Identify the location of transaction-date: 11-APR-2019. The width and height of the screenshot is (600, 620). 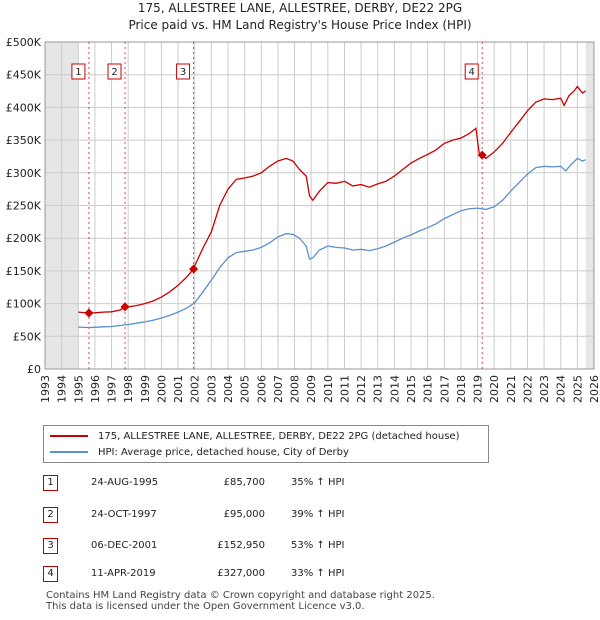
(123, 573).